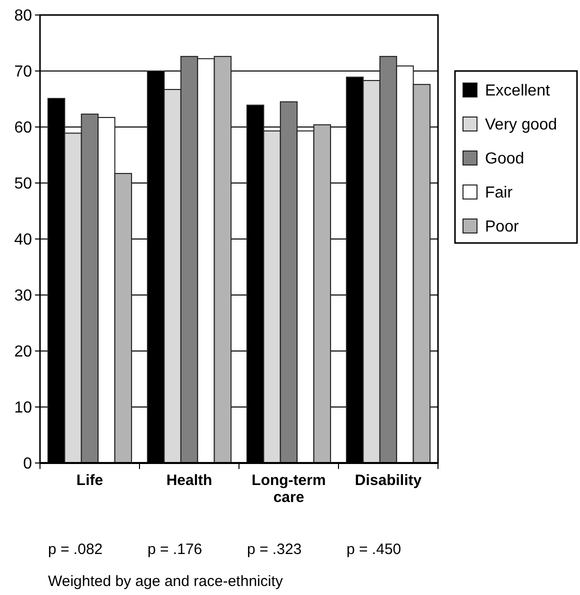  What do you see at coordinates (289, 489) in the screenshot?
I see `x-tick-label: Long-term care` at bounding box center [289, 489].